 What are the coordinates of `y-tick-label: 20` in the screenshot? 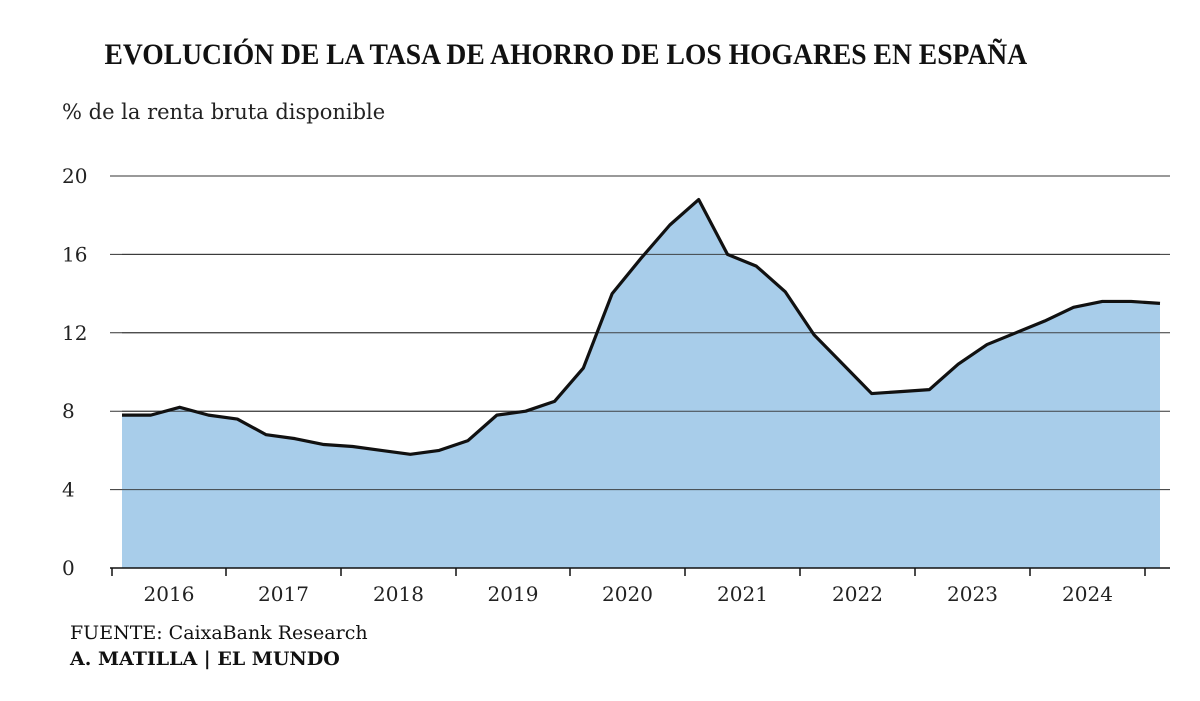 It's located at (74, 176).